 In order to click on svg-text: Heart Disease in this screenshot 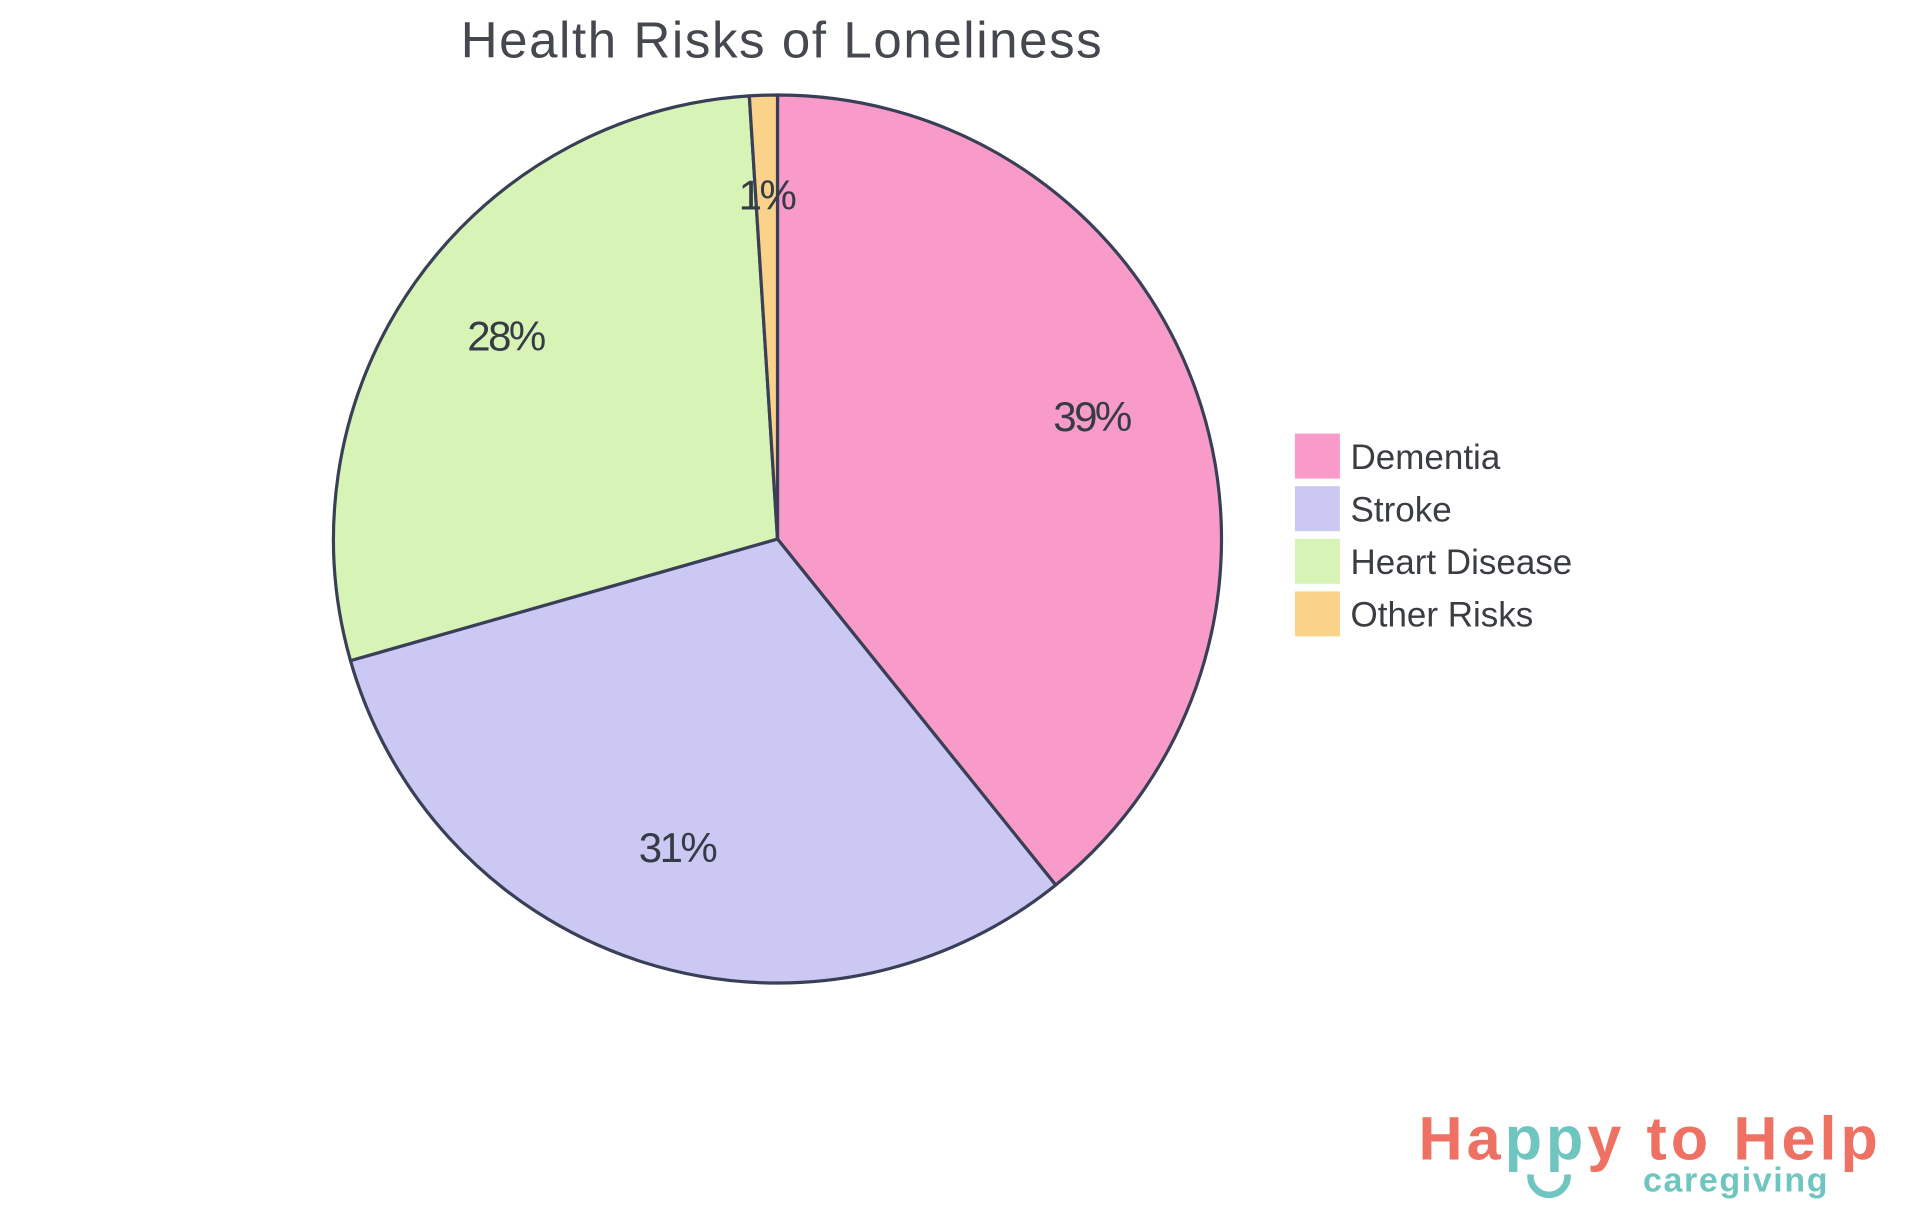, I will do `click(1462, 562)`.